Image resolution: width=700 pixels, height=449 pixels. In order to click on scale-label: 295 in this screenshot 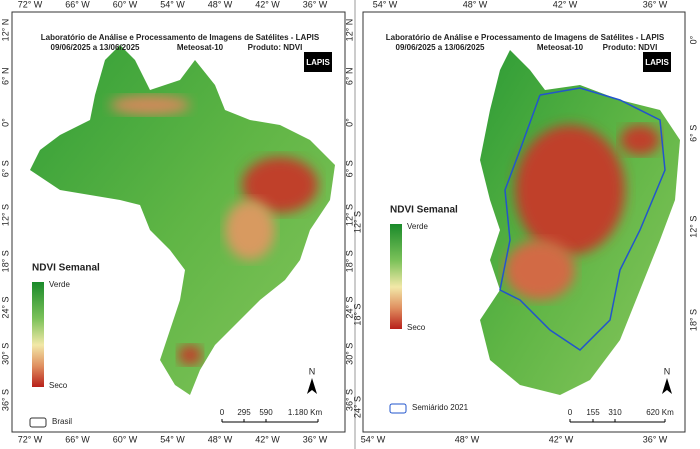, I will do `click(244, 412)`.